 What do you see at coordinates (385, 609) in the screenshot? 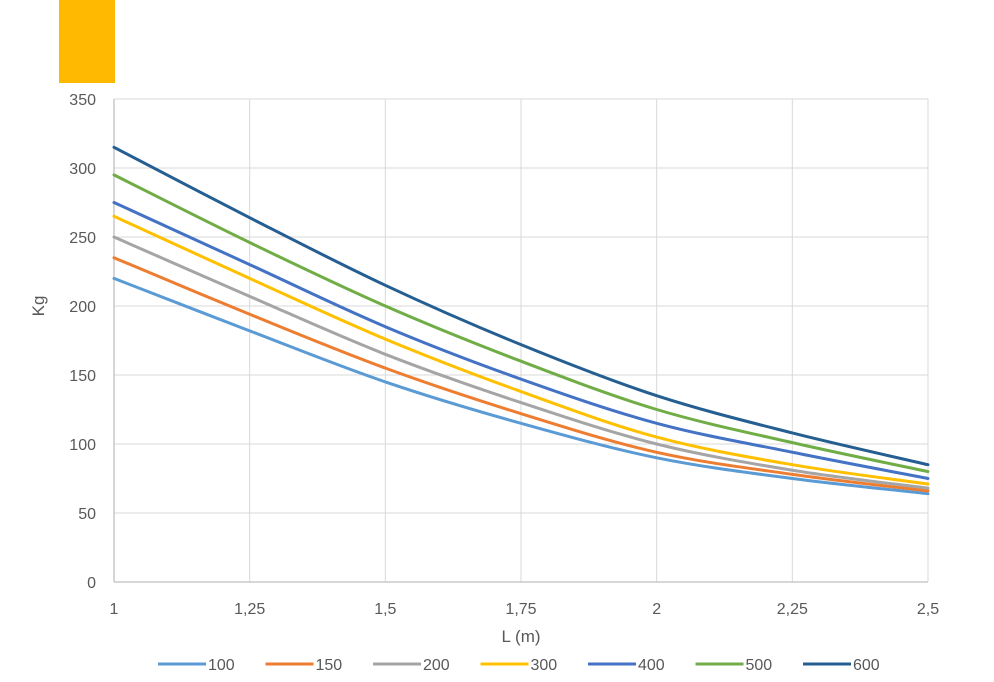
I see `x-tick-label: 1,5` at bounding box center [385, 609].